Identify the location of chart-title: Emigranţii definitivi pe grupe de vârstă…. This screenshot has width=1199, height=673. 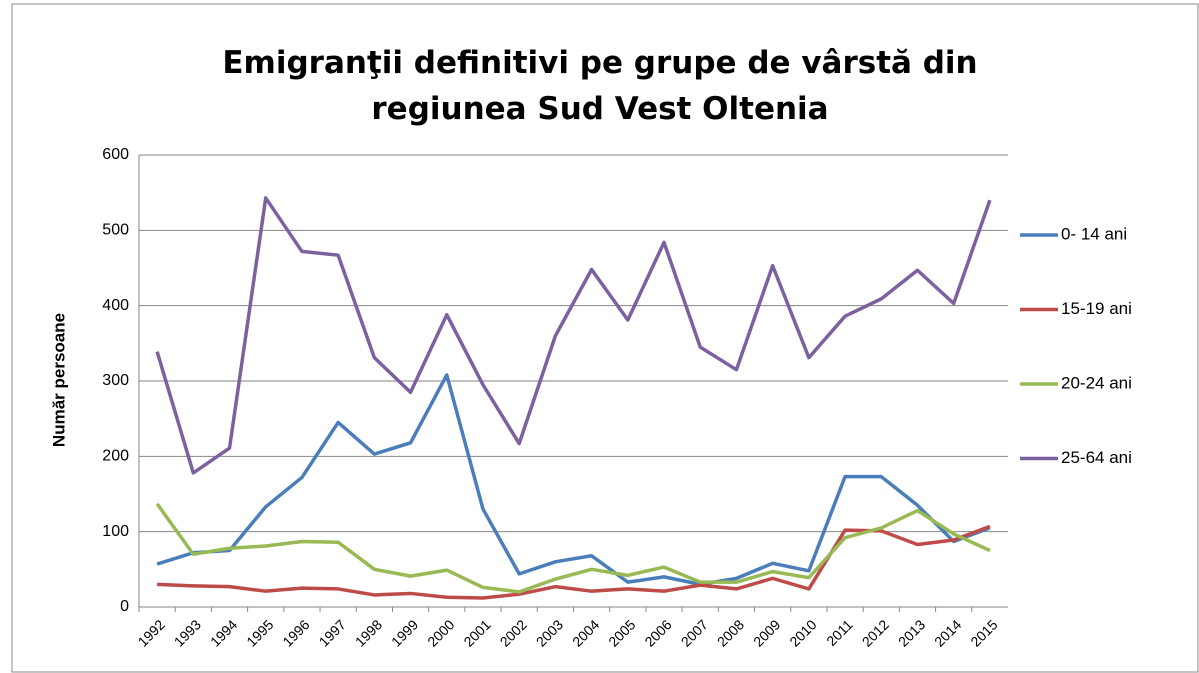
(600, 86).